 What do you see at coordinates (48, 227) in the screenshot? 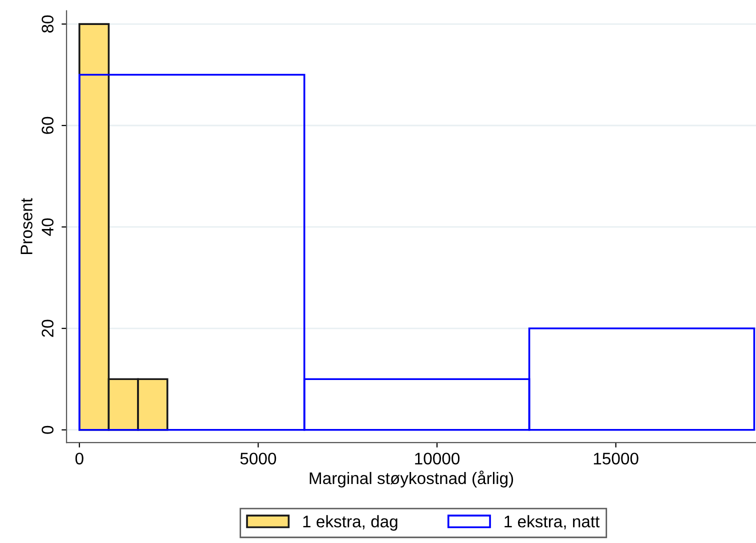
I see `y-tick-label: 40` at bounding box center [48, 227].